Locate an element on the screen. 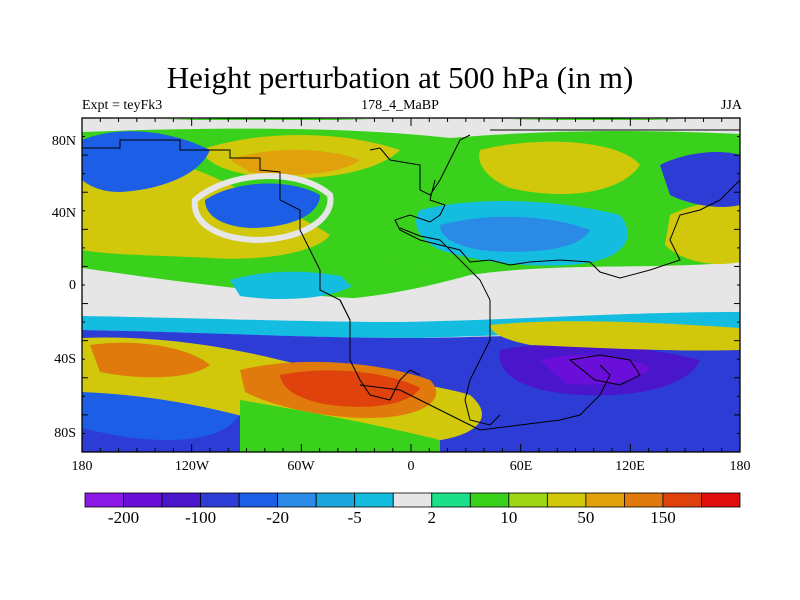  coast-africa is located at coordinates (450, 326).